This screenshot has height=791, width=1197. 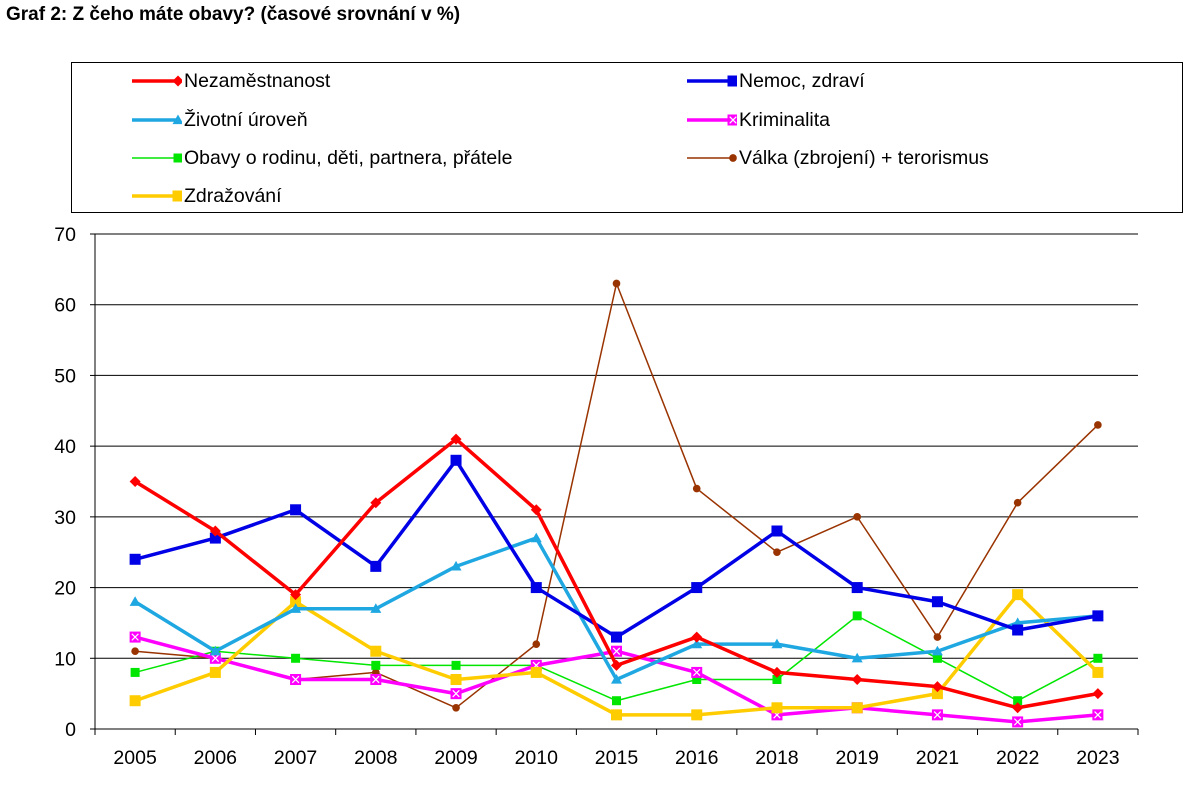 I want to click on x-tick-label: 2005, so click(x=135, y=758).